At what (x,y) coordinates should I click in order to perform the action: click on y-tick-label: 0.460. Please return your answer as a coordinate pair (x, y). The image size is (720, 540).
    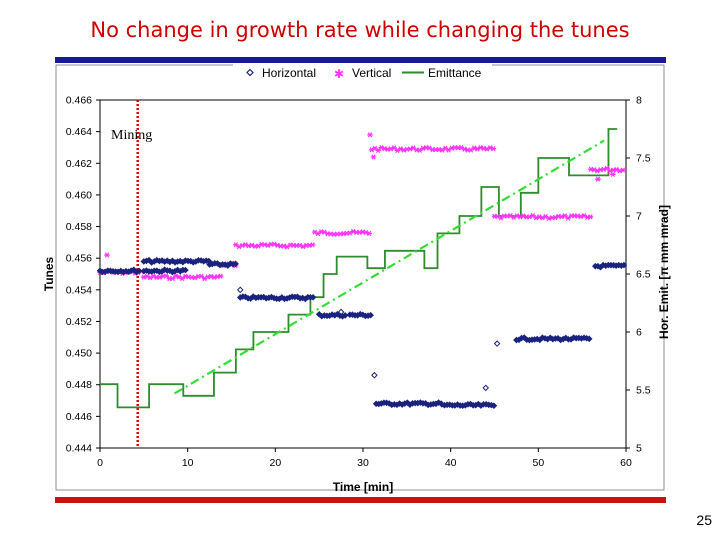
    Looking at the image, I should click on (79, 195).